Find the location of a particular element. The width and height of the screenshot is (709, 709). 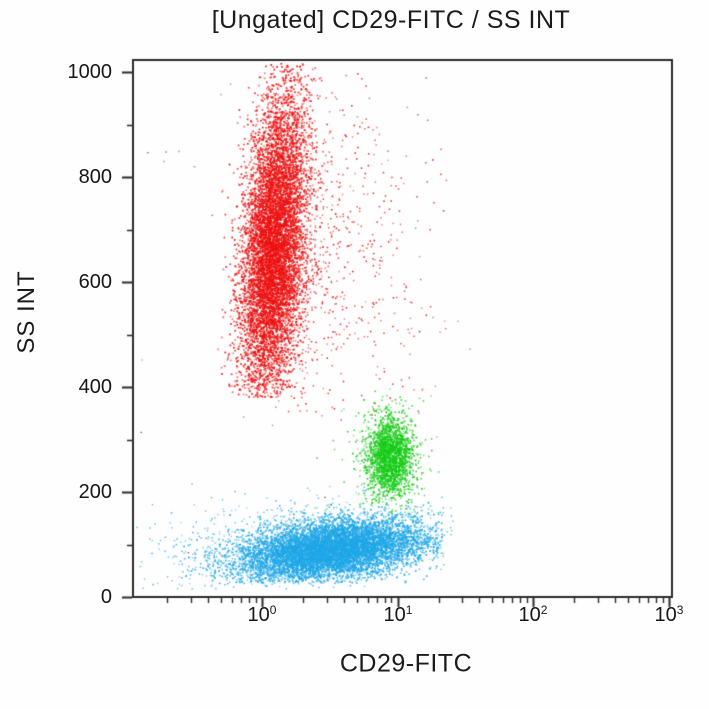

x-tick-label: 10² is located at coordinates (533, 614).